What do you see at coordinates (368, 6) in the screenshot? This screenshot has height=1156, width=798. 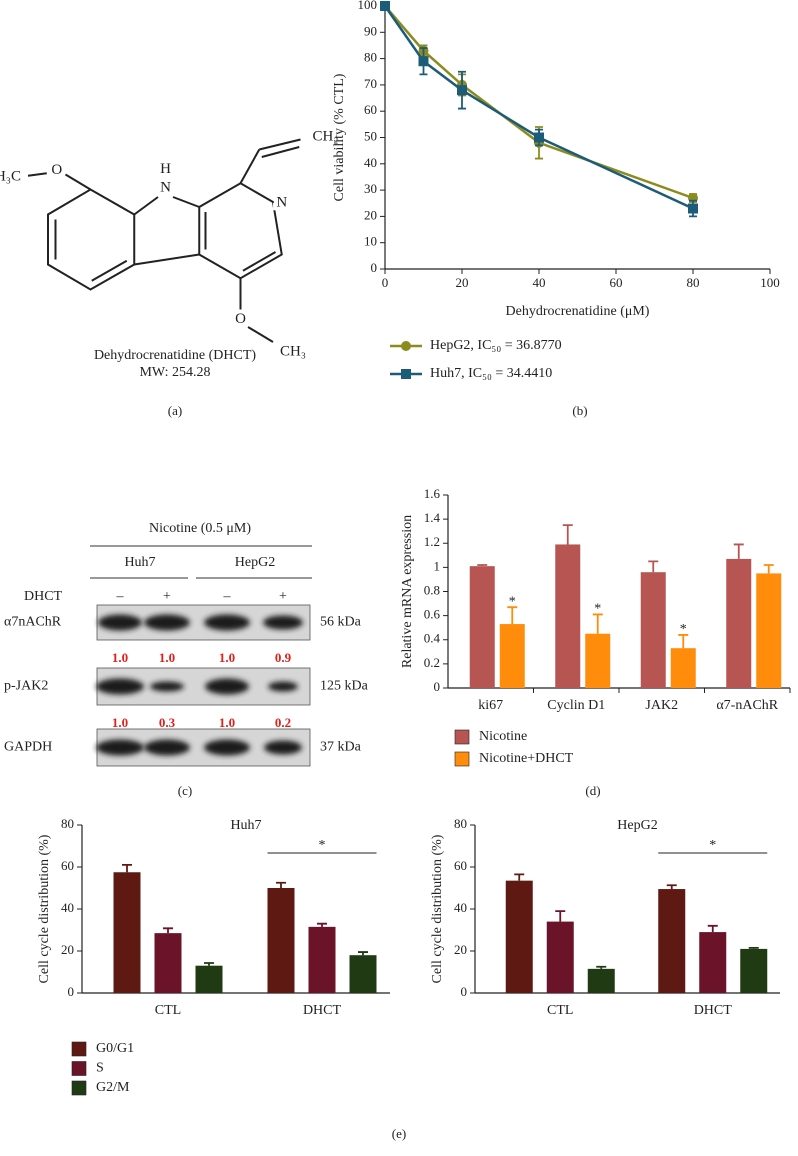 I see `y-tick-label: 100` at bounding box center [368, 6].